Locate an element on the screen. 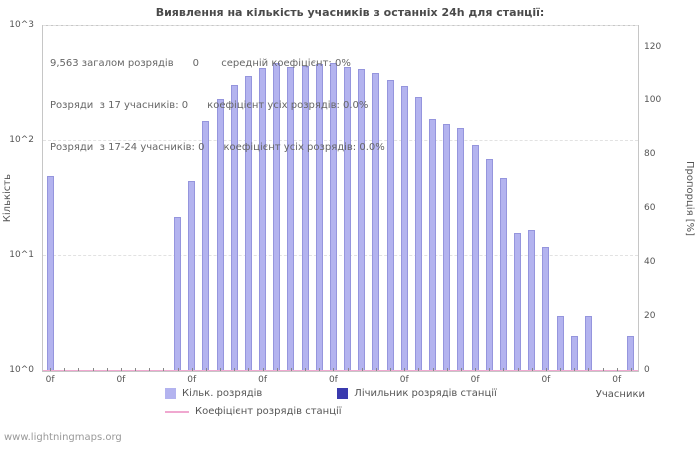 This screenshot has width=700, height=450. x-axis-labels: 0f 0f 0f 0f 0f 0f 0f 0f 0f is located at coordinates (340, 381).